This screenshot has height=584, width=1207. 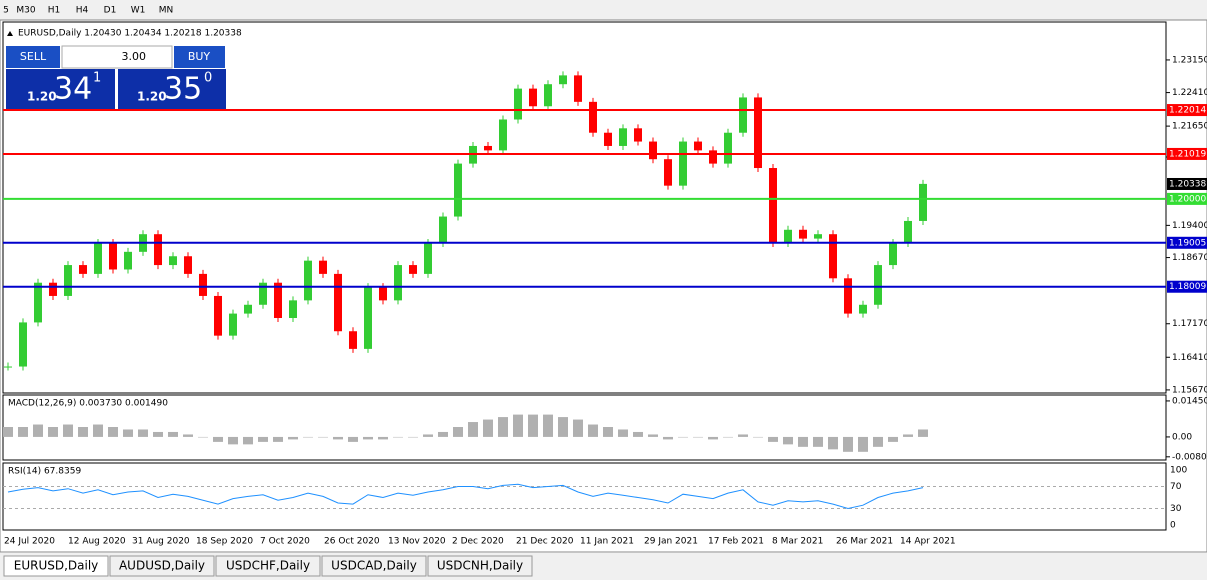 What do you see at coordinates (152, 97) in the screenshot?
I see `buy-prefix: 1.20` at bounding box center [152, 97].